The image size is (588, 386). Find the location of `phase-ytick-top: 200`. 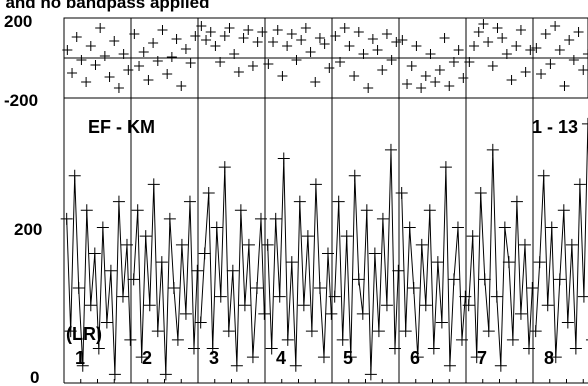

phase-ytick-top: 200 is located at coordinates (18, 21).